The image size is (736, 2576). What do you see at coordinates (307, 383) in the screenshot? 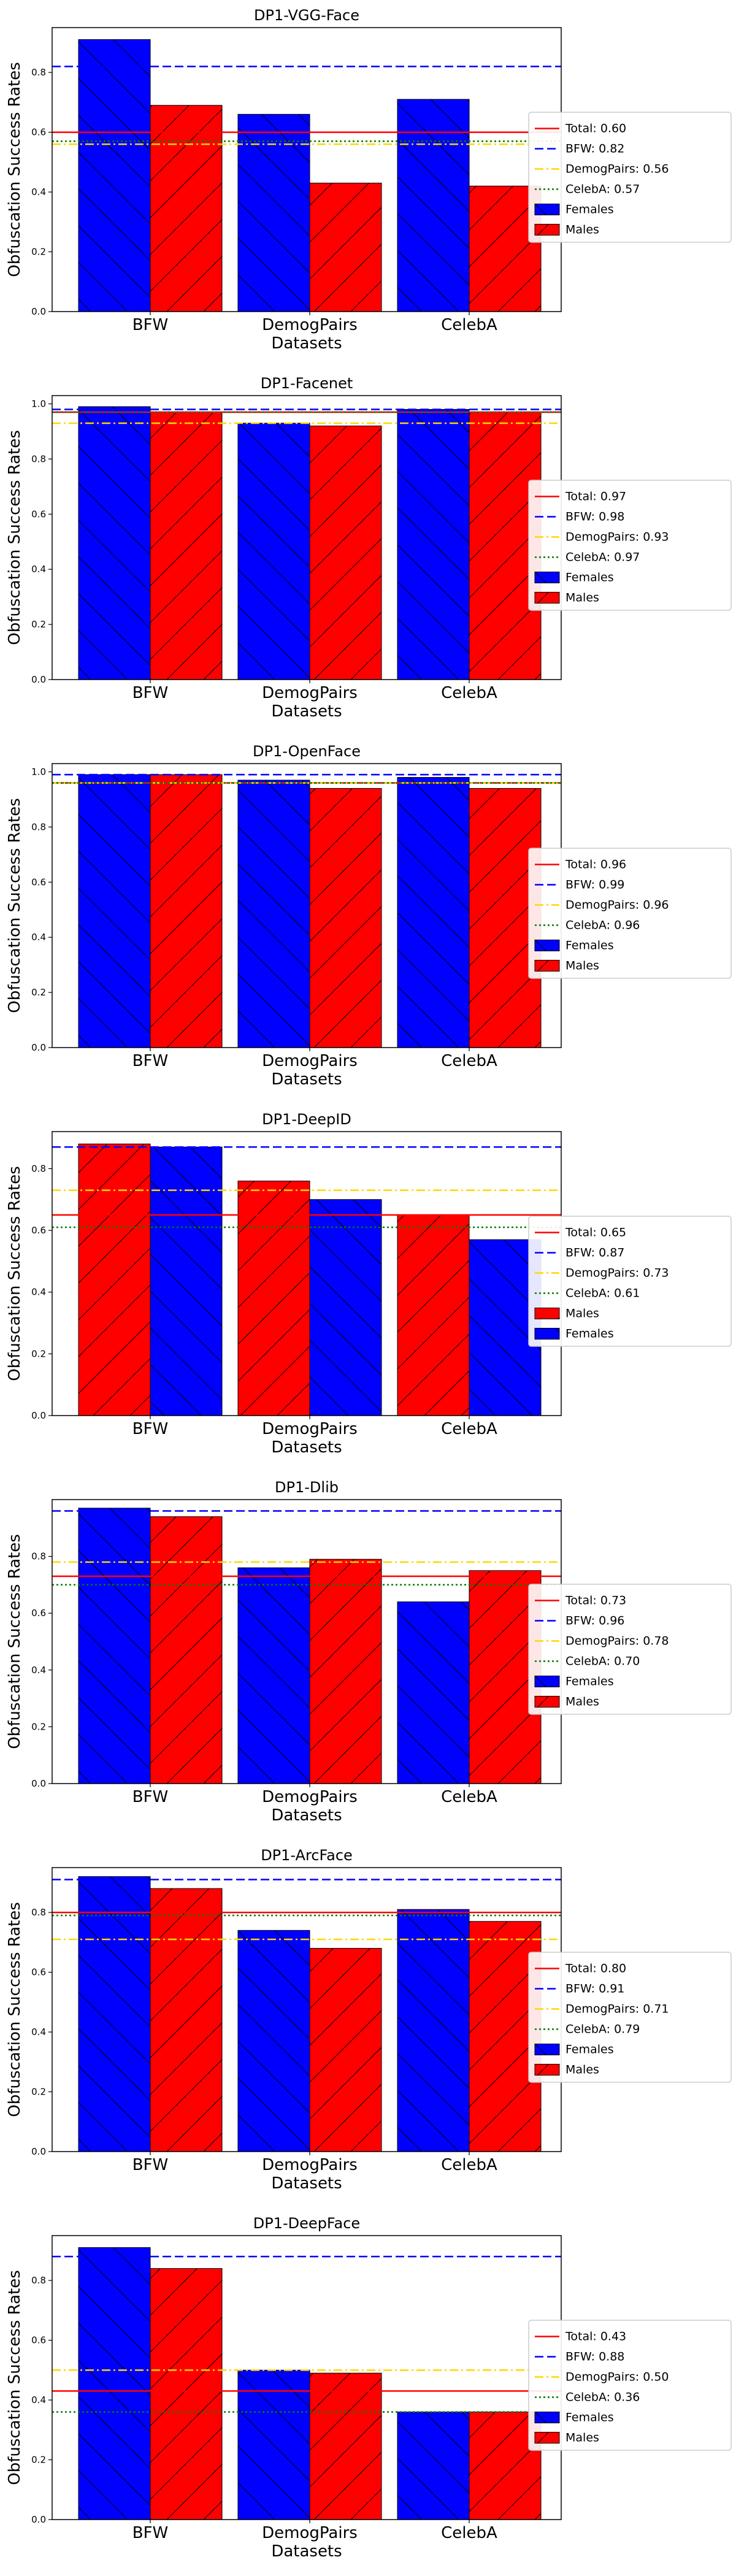
I see `chart-title: DP1-Facenet` at bounding box center [307, 383].